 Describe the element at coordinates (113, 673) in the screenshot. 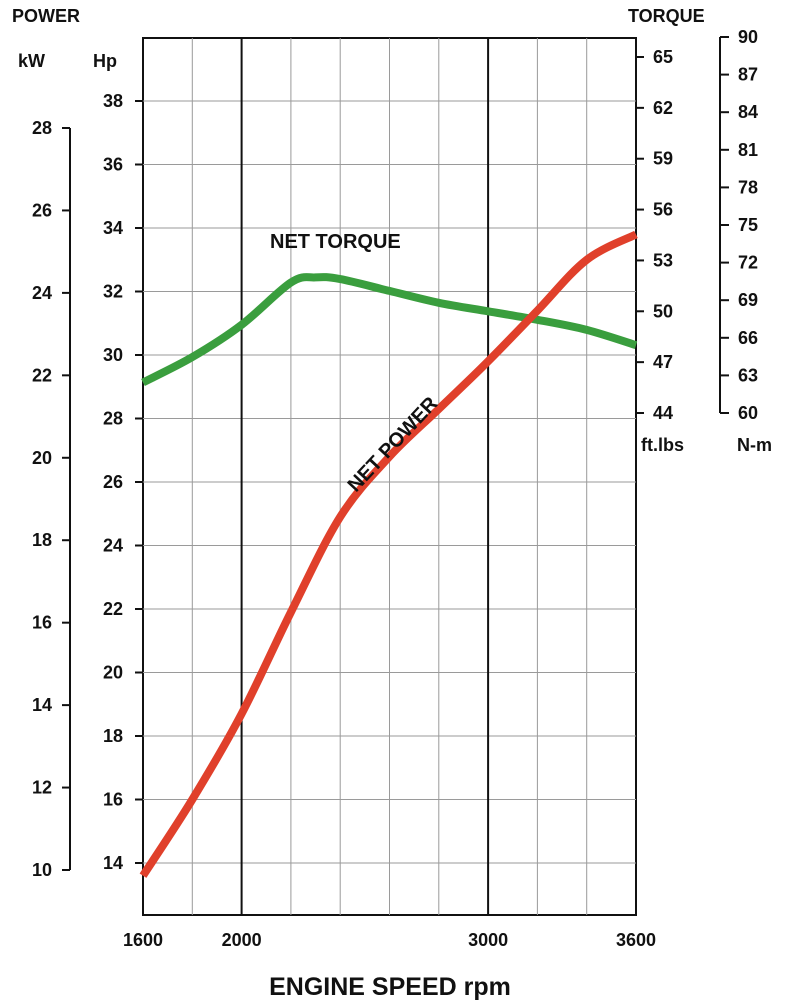

I see `hp-tick-label: 20` at that location.